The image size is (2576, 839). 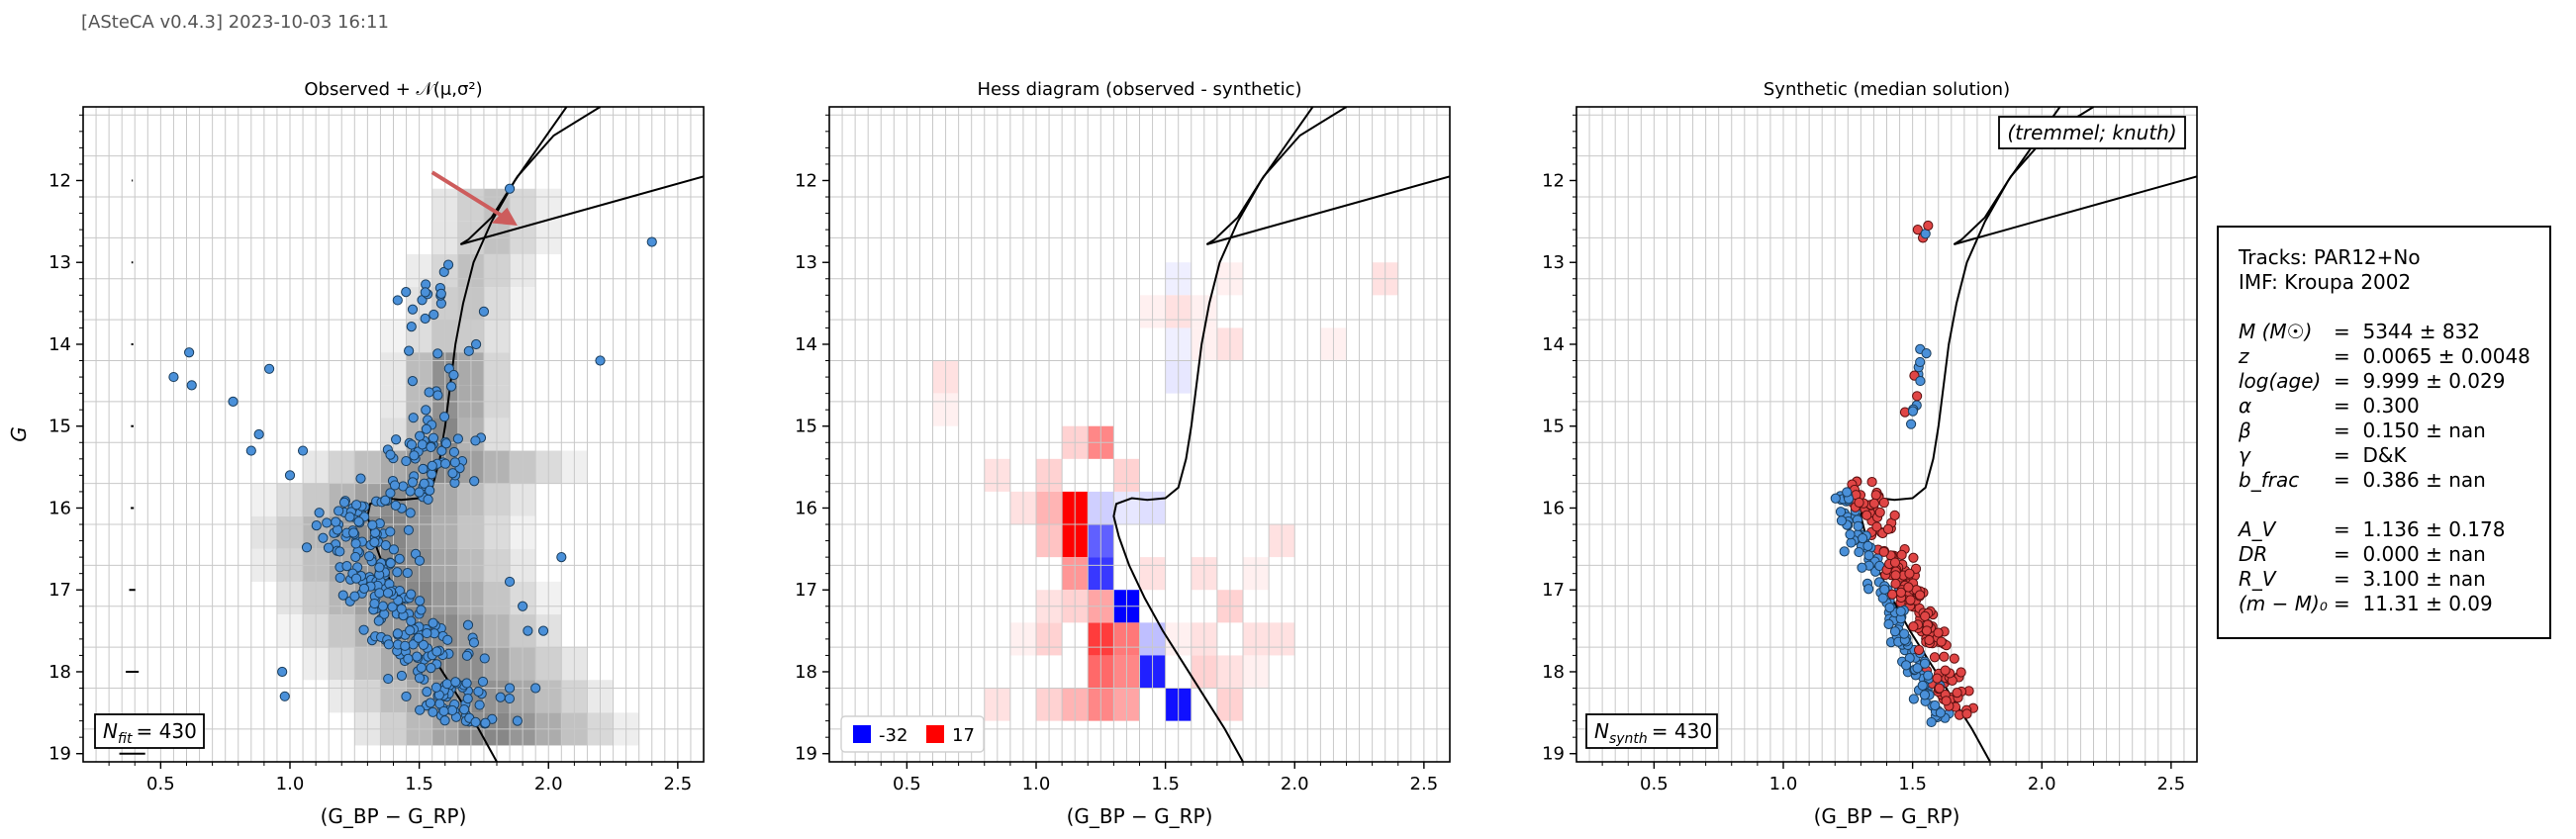 I want to click on y-tick-label: 16, so click(x=59, y=508).